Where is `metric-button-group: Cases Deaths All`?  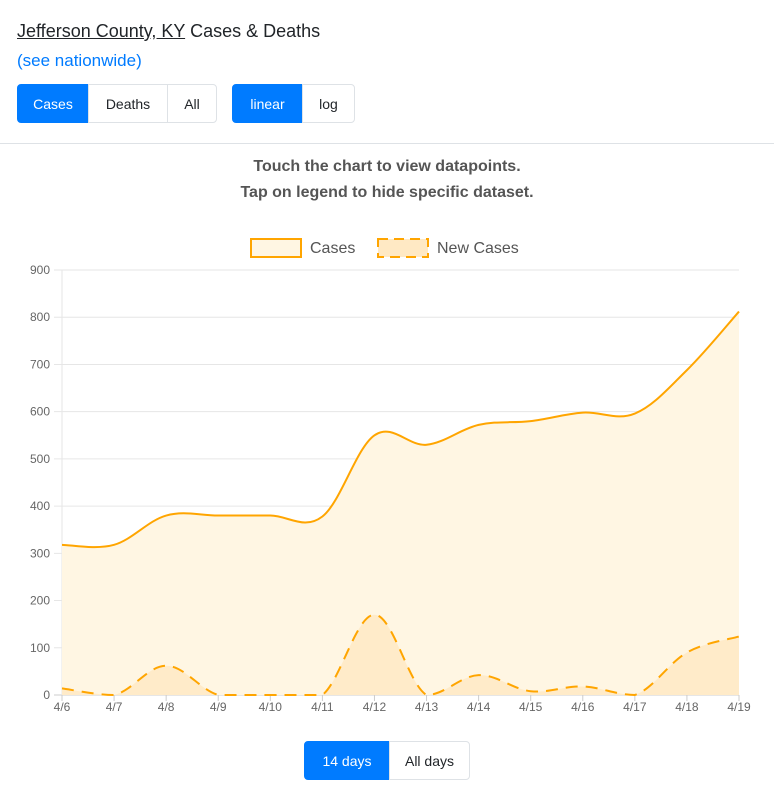
metric-button-group: Cases Deaths All is located at coordinates (117, 103).